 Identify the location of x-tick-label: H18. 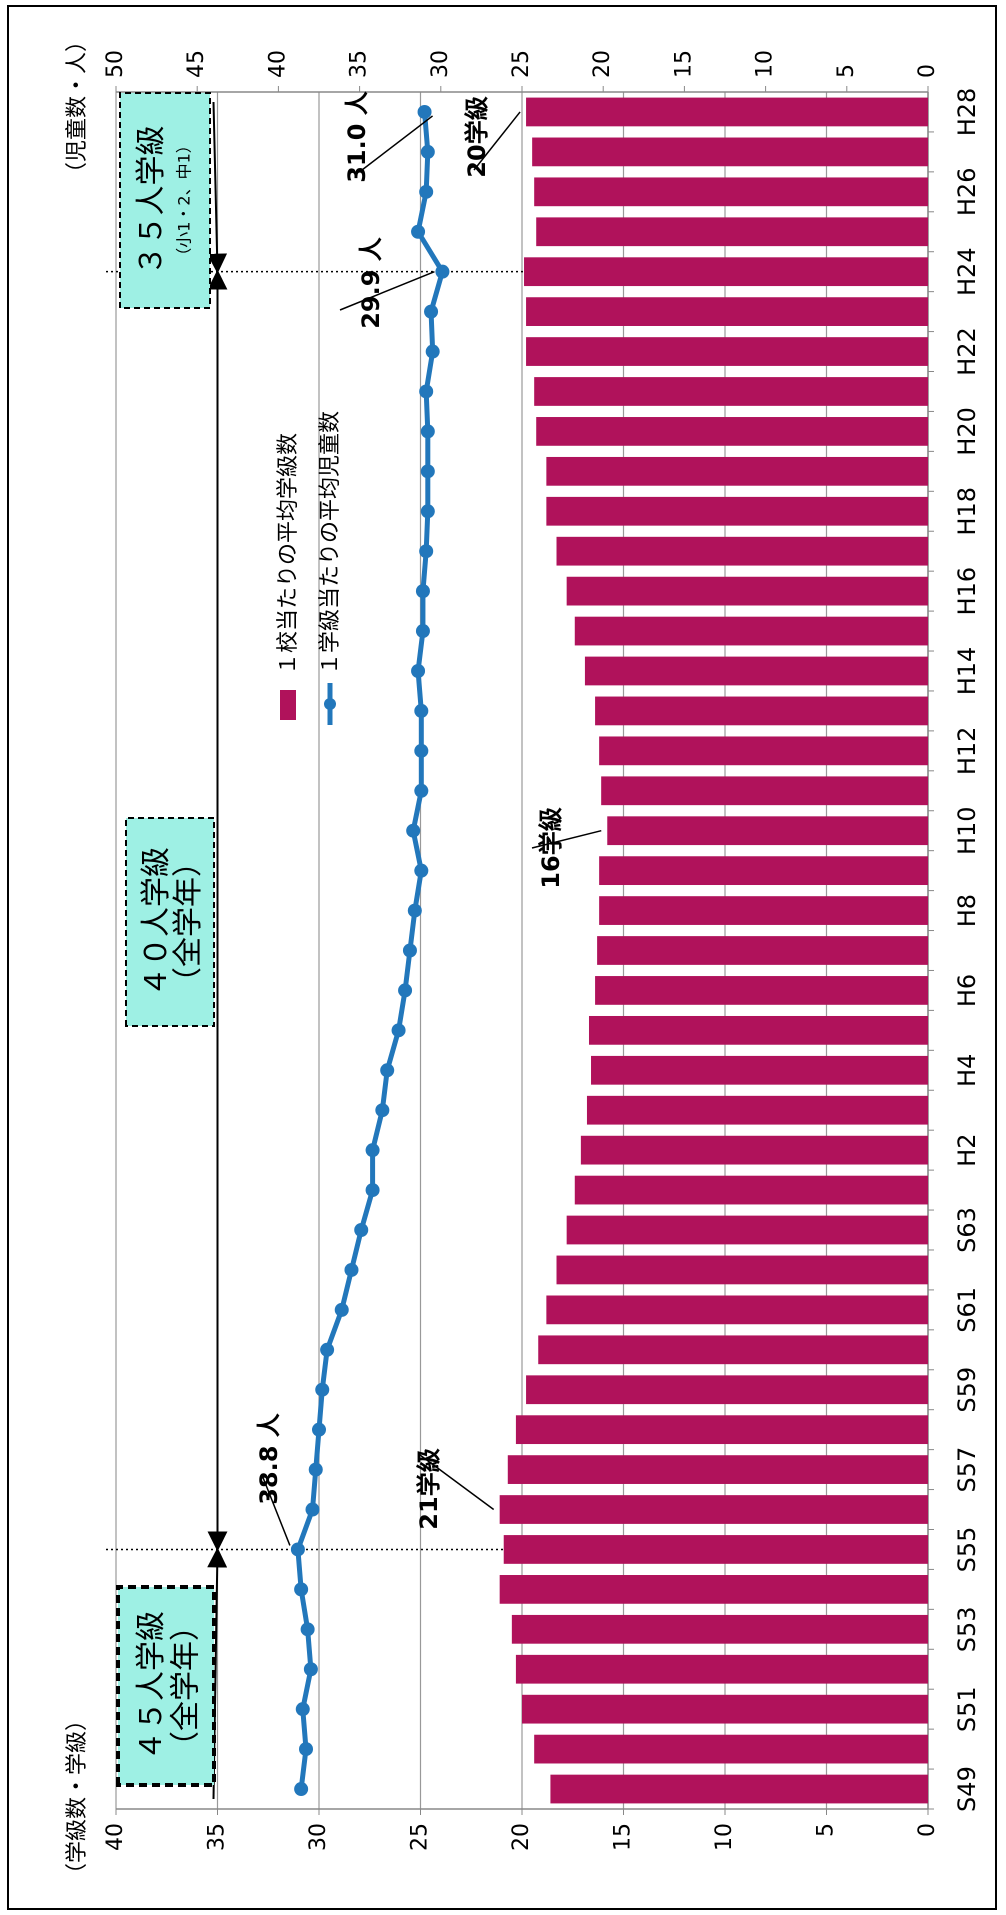
(967, 511).